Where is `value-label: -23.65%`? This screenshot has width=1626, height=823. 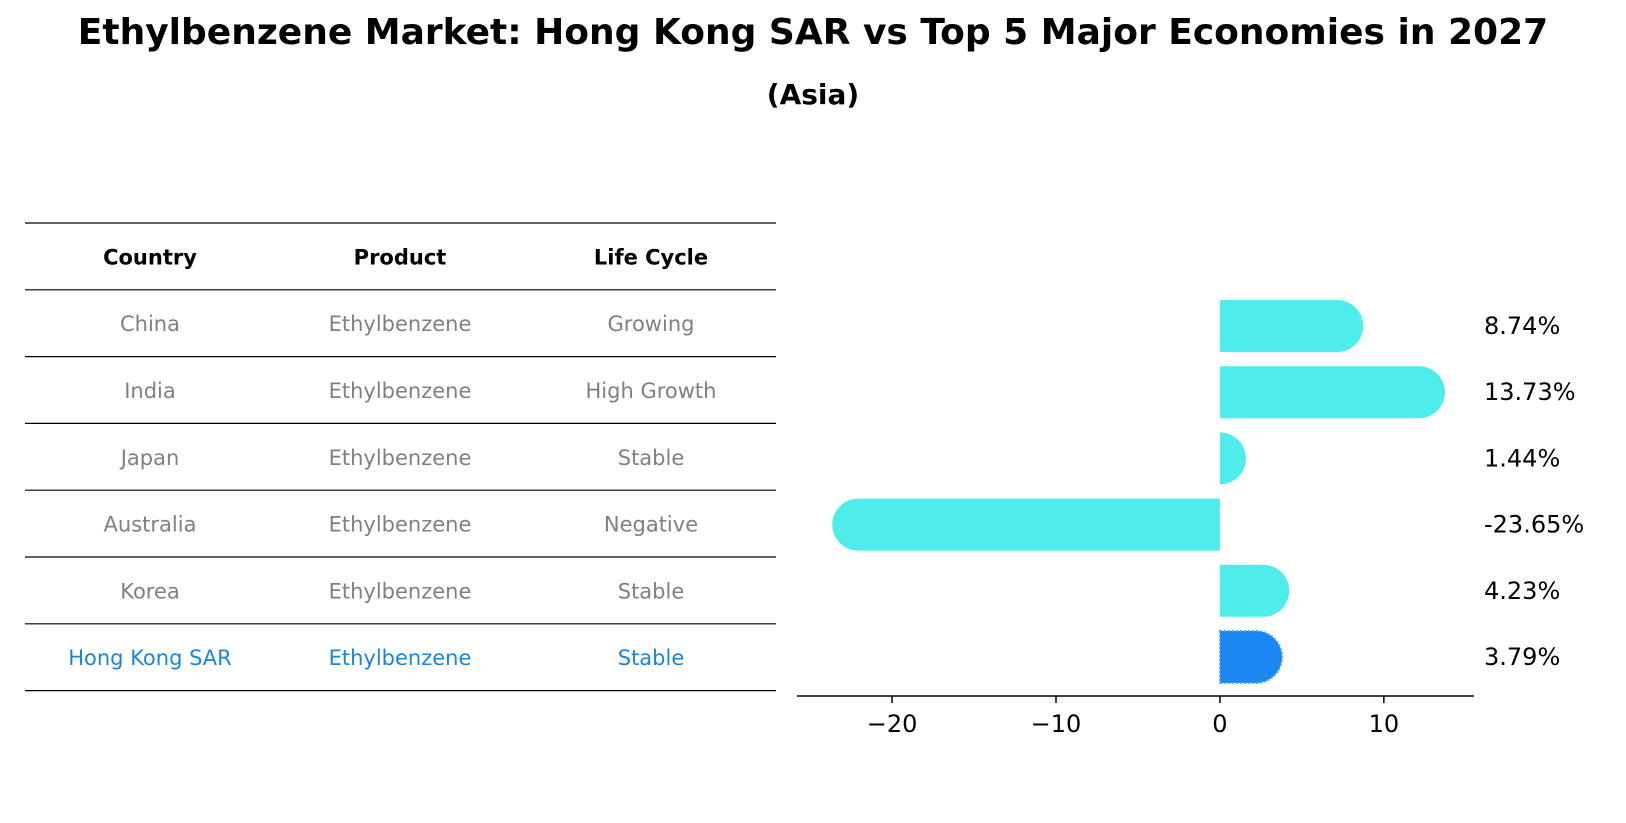
value-label: -23.65% is located at coordinates (1534, 525).